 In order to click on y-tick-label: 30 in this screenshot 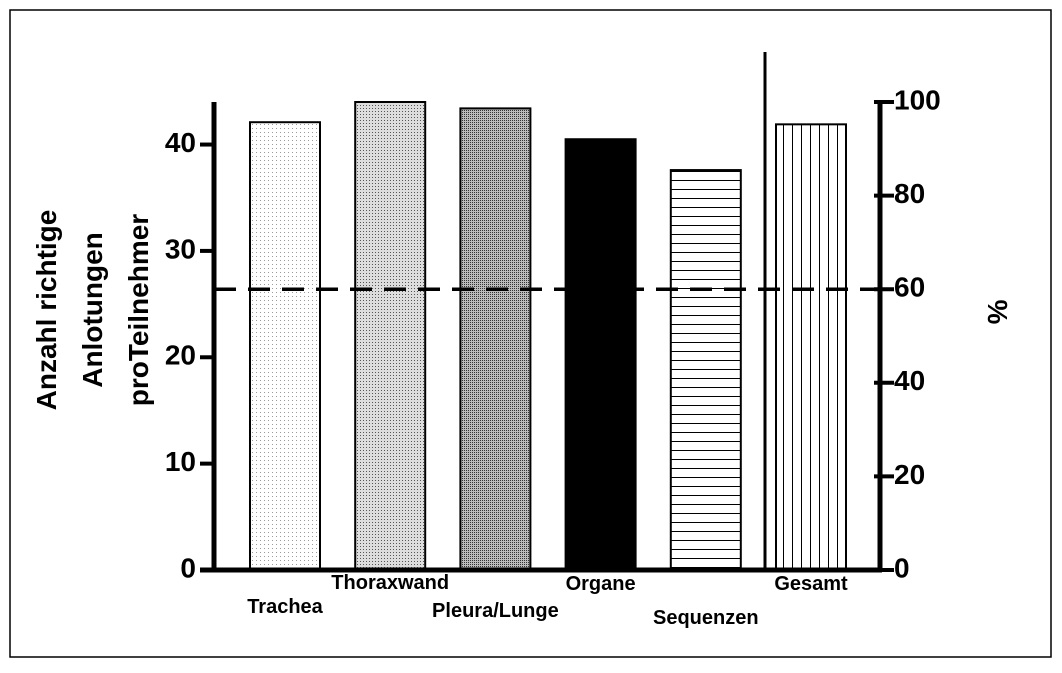, I will do `click(180, 248)`.